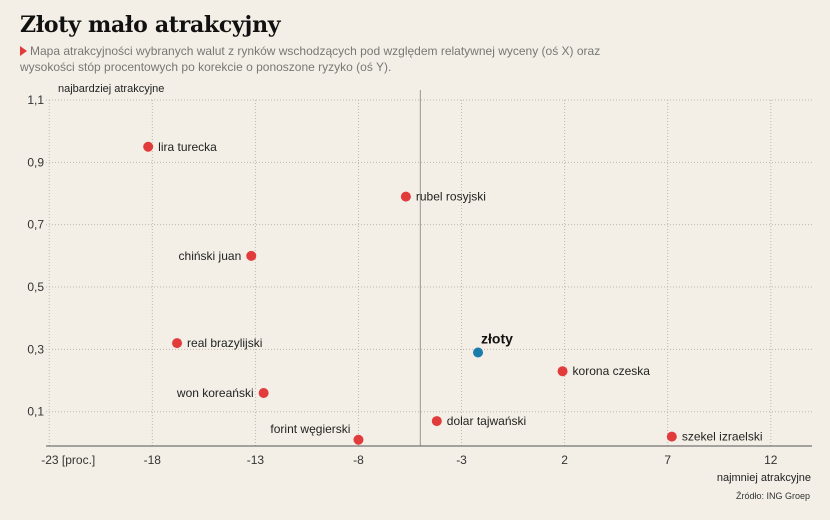 This screenshot has height=520, width=830. I want to click on source-note: Źródło: ING Groep, so click(772, 496).